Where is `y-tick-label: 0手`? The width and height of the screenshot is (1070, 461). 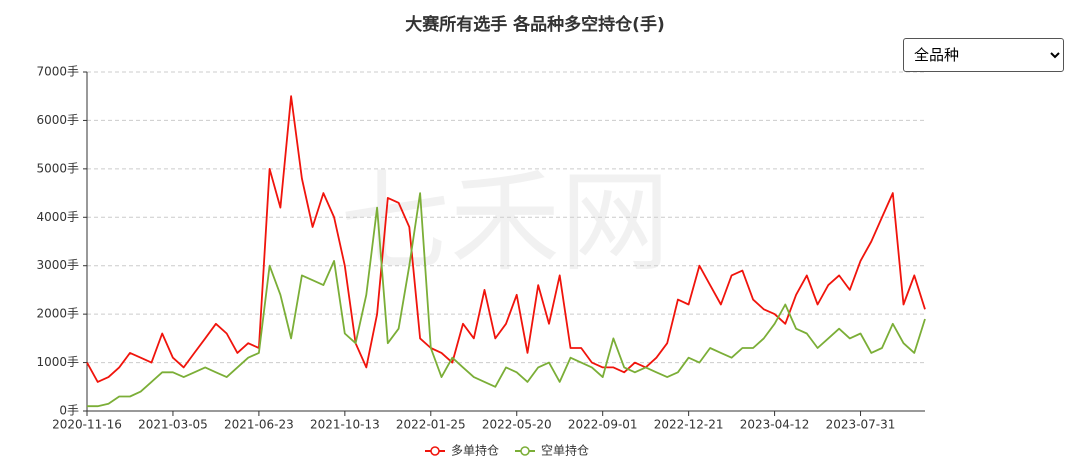
y-tick-label: 0手 is located at coordinates (69, 411).